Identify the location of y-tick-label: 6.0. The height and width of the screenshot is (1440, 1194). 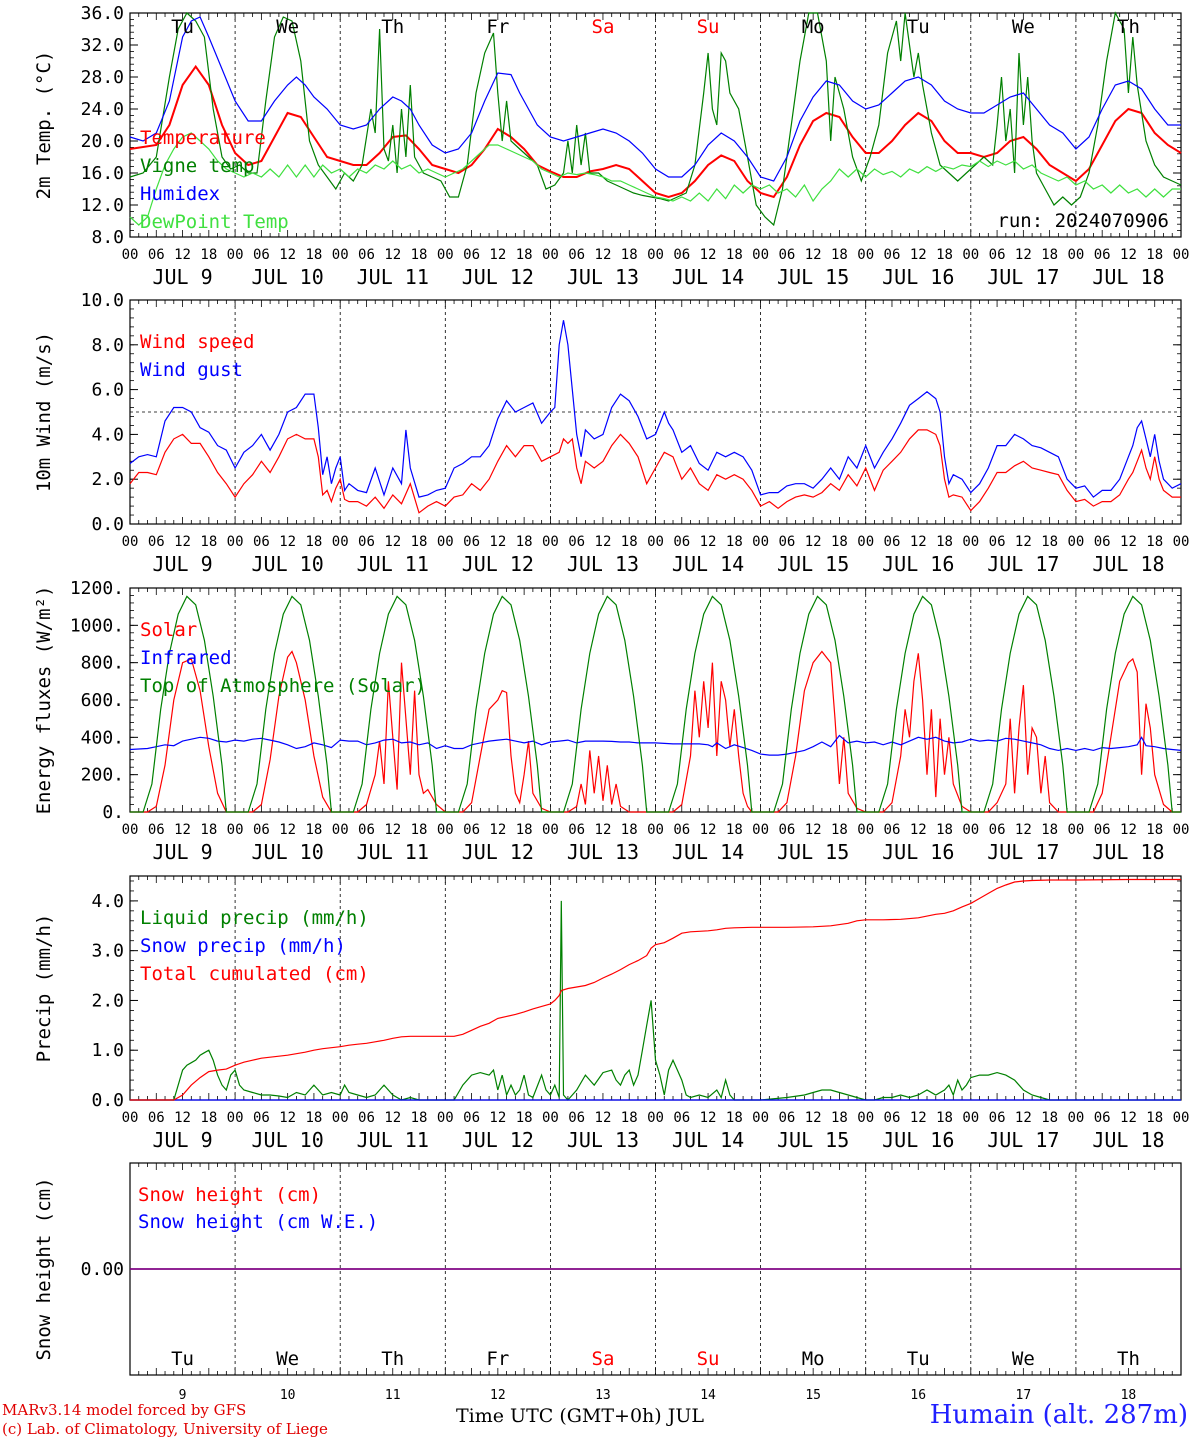
(107, 390).